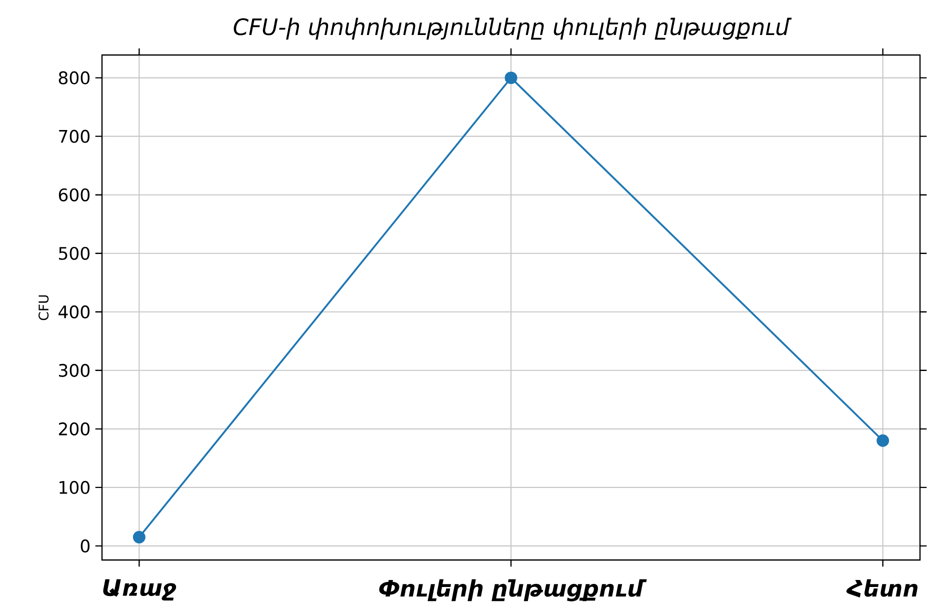 The height and width of the screenshot is (610, 928). Describe the element at coordinates (74, 195) in the screenshot. I see `y-tick-label: 600` at that location.